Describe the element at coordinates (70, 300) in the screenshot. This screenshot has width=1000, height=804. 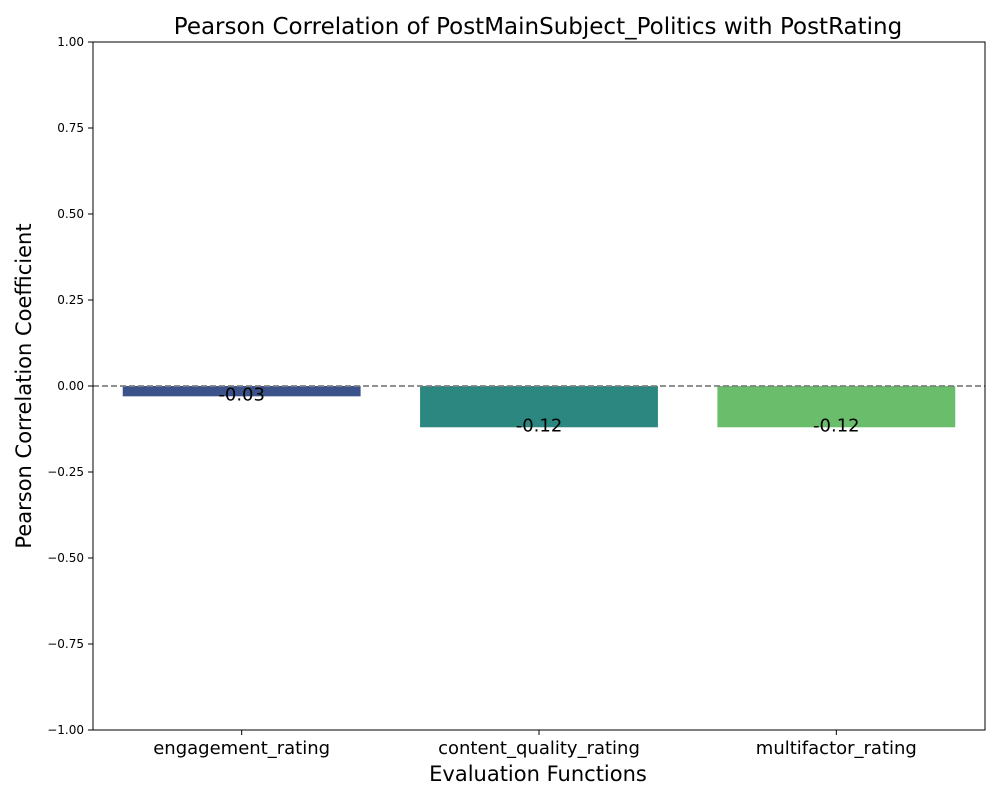
I see `y-tick-label: 0.25` at that location.